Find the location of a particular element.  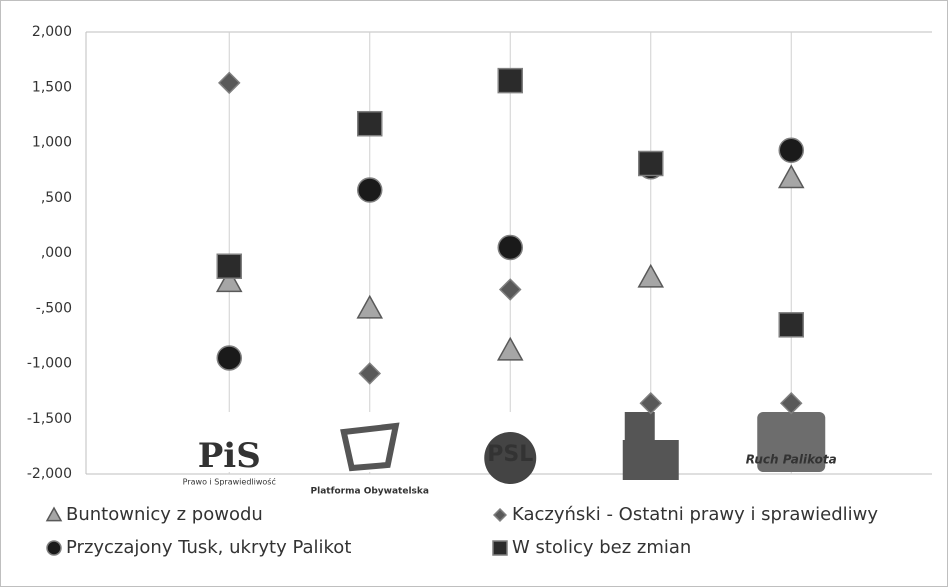

x-tick-label: Platforma Obywatelska is located at coordinates (370, 492).